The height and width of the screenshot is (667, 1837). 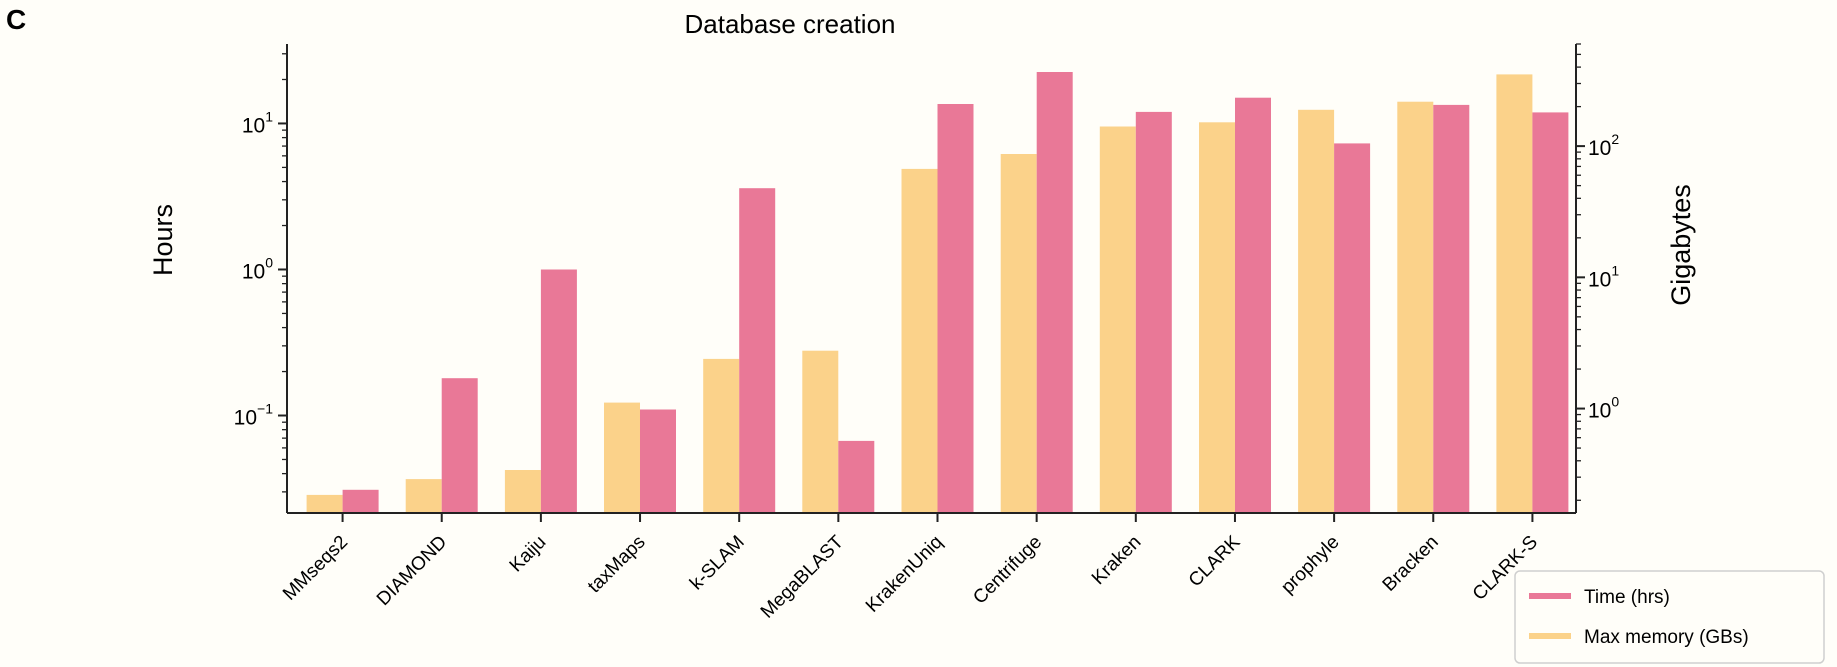 I want to click on bar-memory-MegaBLAST, so click(x=820, y=431).